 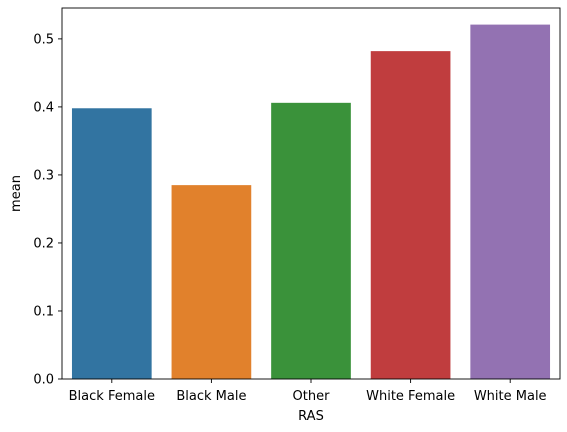 I want to click on x-tick-label: Other, so click(x=312, y=396).